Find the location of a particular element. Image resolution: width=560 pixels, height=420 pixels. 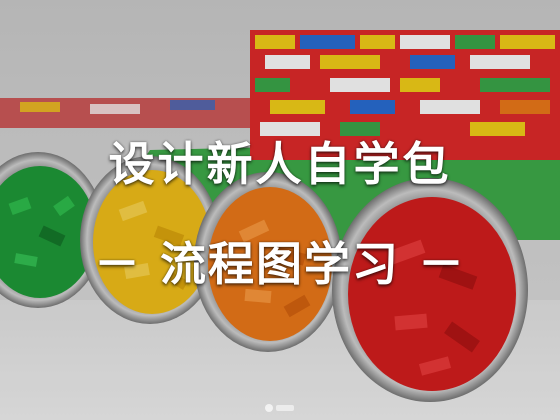

bin-yellow is located at coordinates (150, 240).